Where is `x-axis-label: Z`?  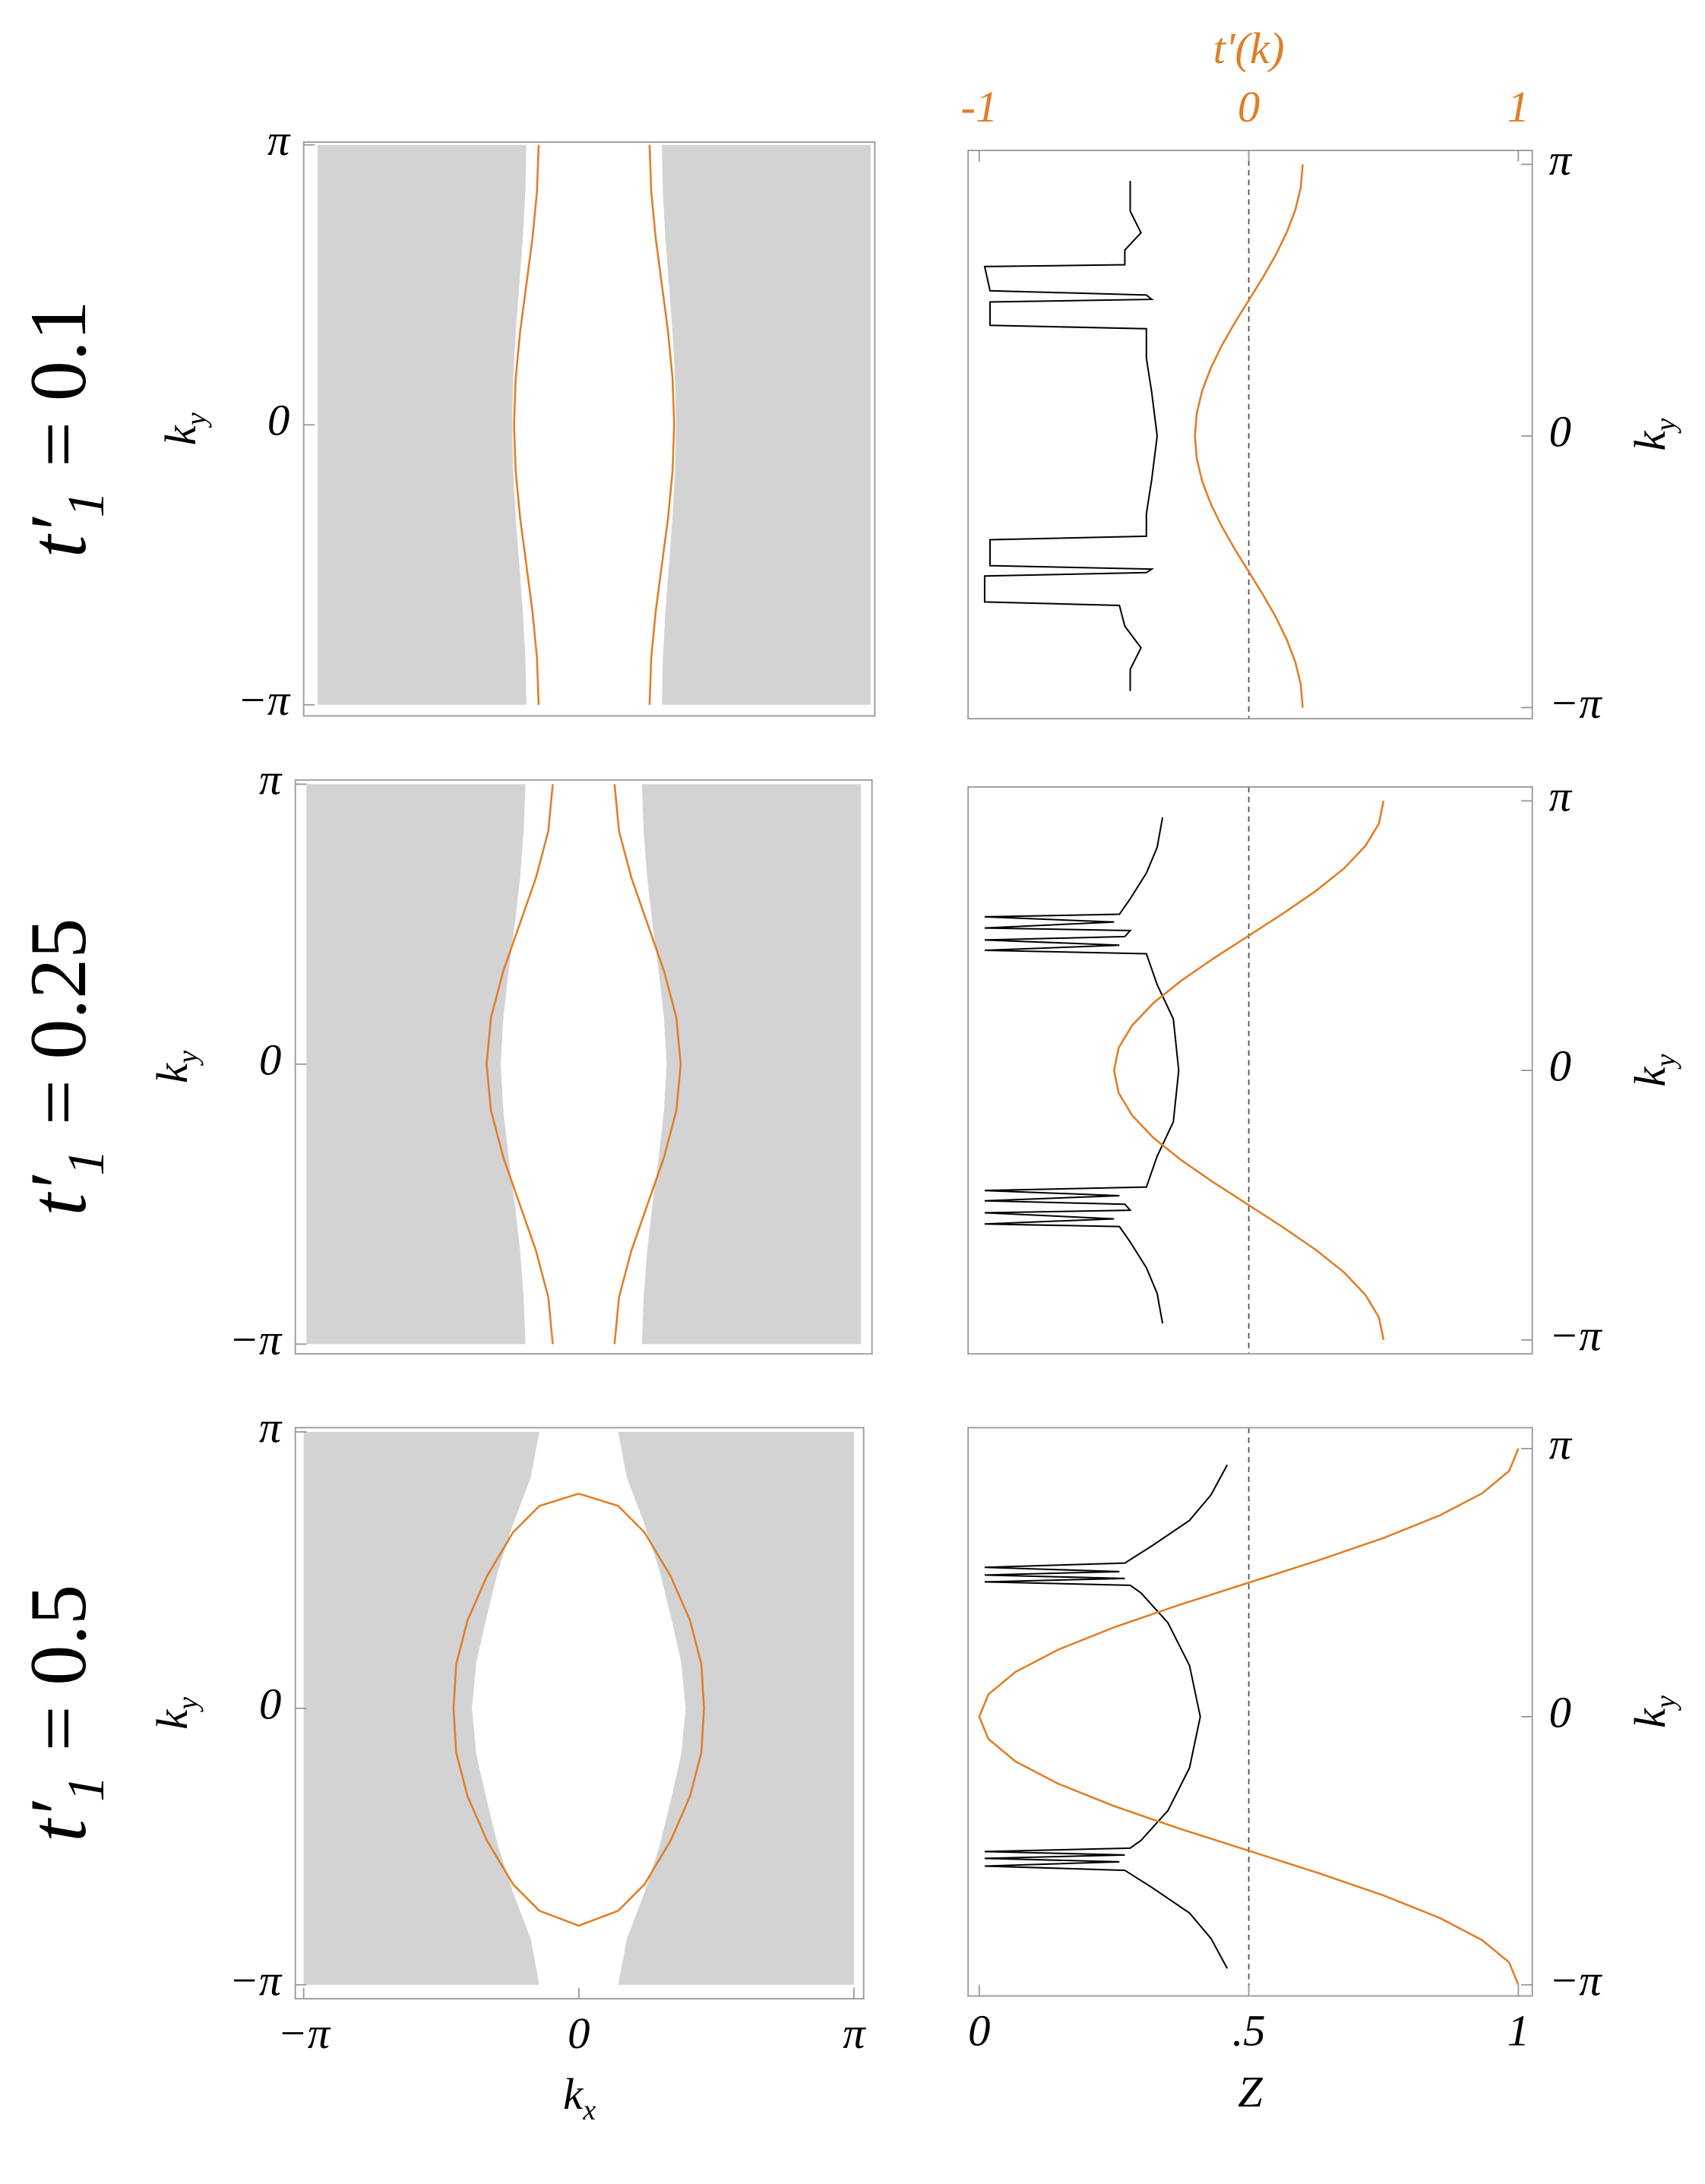
x-axis-label: Z is located at coordinates (1251, 2091).